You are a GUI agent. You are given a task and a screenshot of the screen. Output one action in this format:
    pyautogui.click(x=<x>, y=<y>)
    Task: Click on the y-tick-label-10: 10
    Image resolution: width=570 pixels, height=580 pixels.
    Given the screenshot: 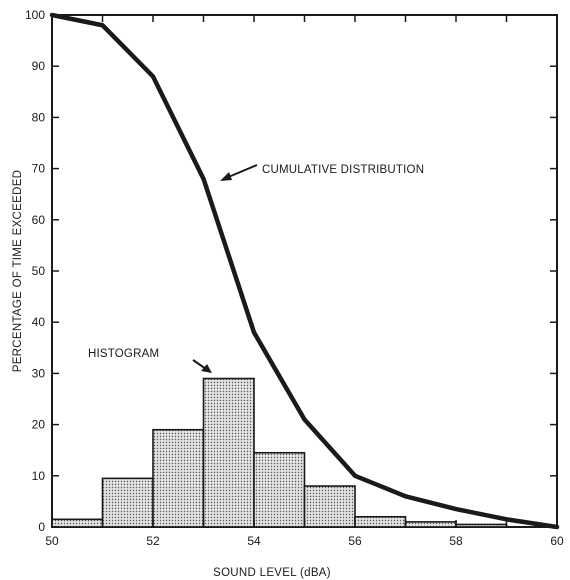 What is the action you would take?
    pyautogui.click(x=39, y=476)
    